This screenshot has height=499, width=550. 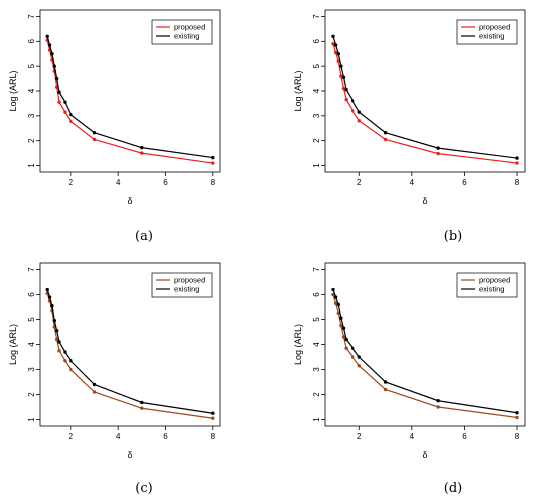 What do you see at coordinates (517, 182) in the screenshot?
I see `x-tick-label: 8` at bounding box center [517, 182].